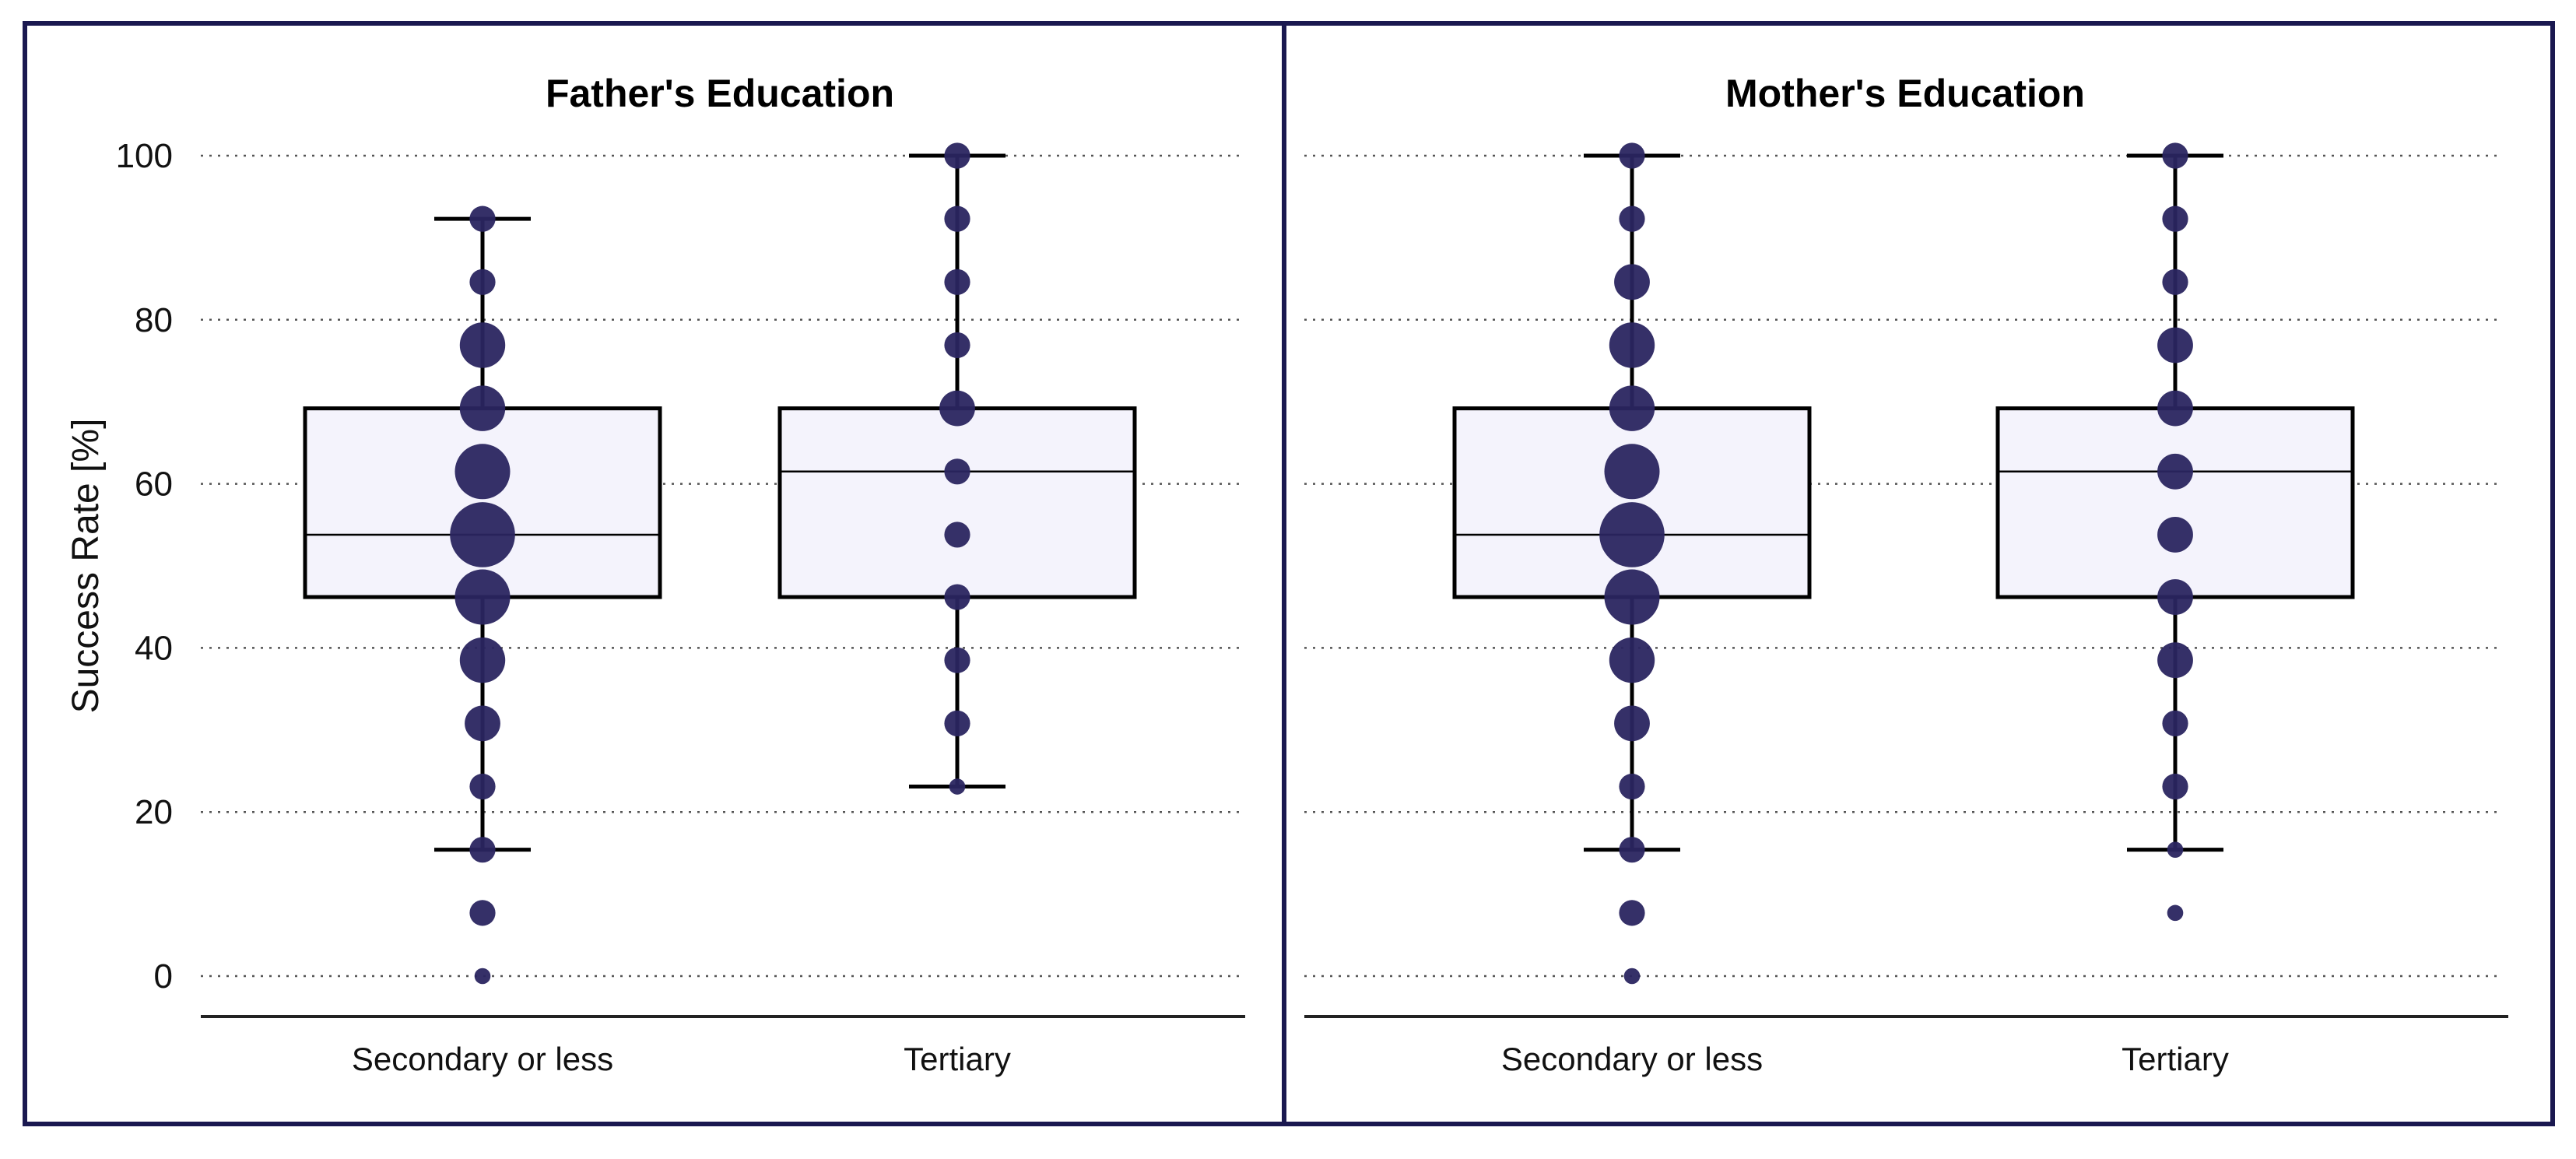 This screenshot has width=2576, height=1159. Describe the element at coordinates (154, 812) in the screenshot. I see `y-tick-label: 20` at that location.